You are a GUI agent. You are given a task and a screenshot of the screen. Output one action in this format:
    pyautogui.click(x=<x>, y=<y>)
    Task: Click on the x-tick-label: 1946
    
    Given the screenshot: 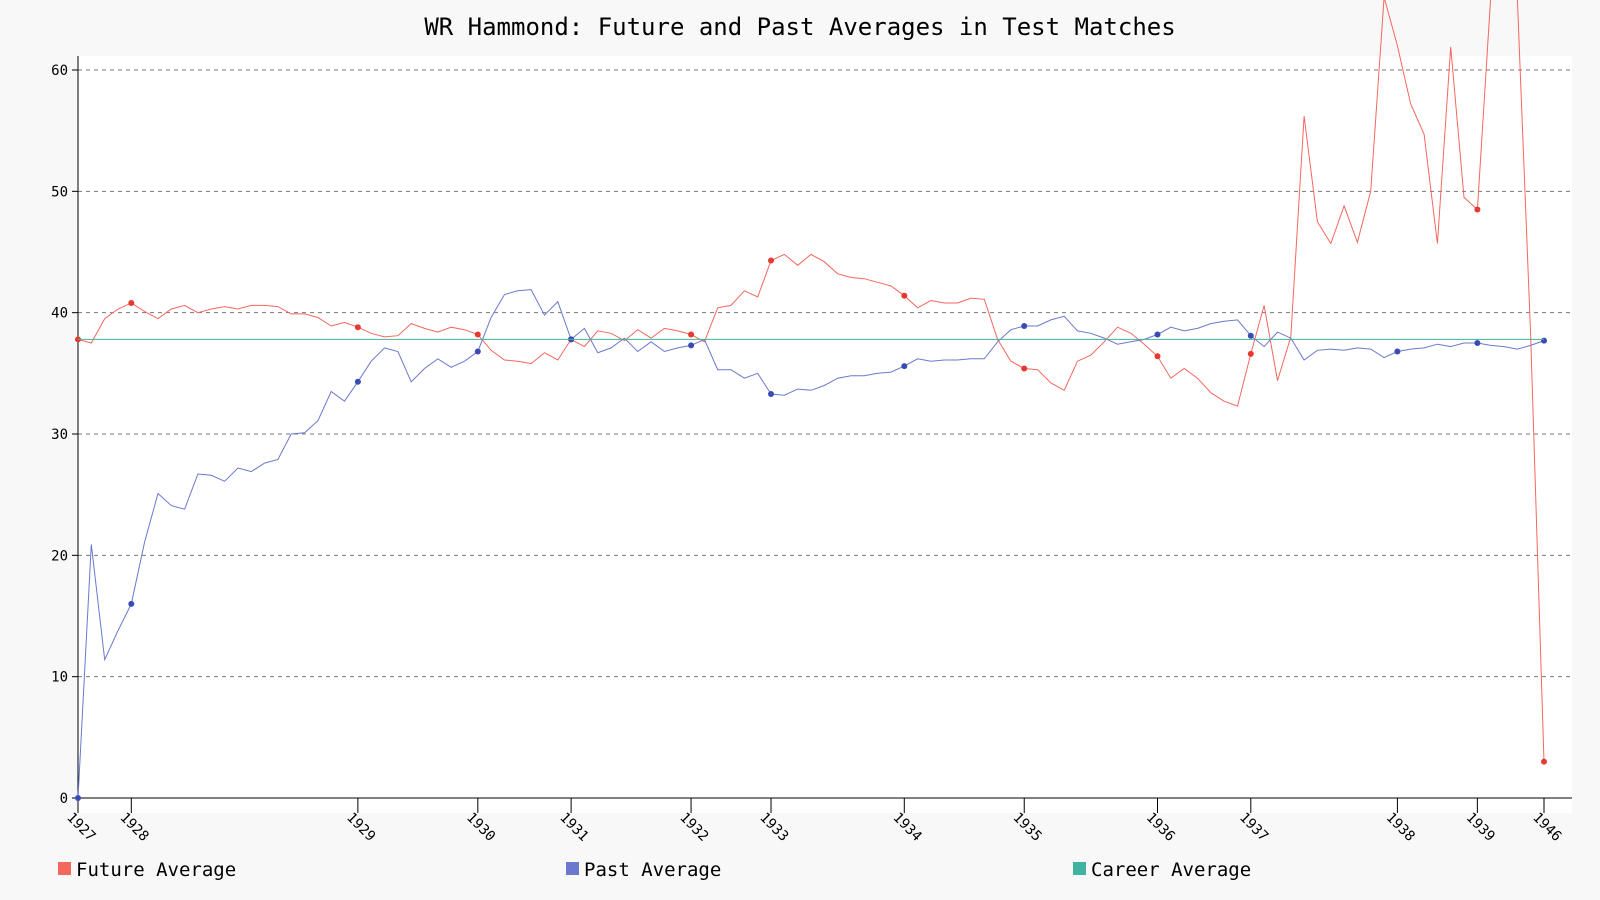 What is the action you would take?
    pyautogui.click(x=1546, y=827)
    